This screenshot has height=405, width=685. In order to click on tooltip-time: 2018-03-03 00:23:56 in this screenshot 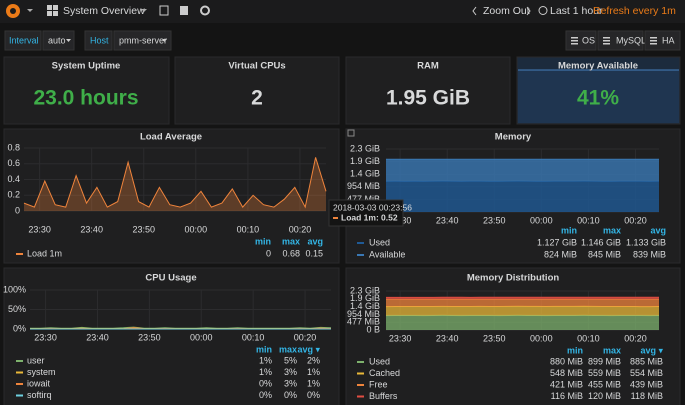, I will do `click(372, 207)`.